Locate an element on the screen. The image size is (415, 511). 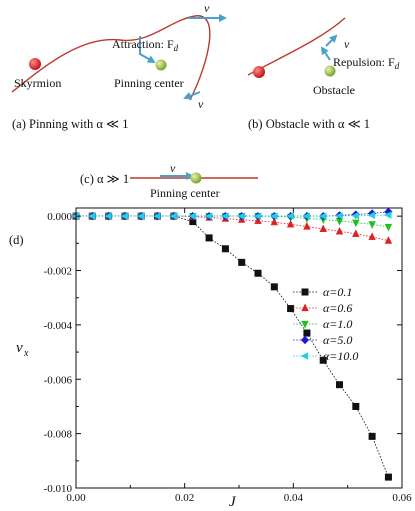
y-tick-label: -0.006 is located at coordinates (58, 380).